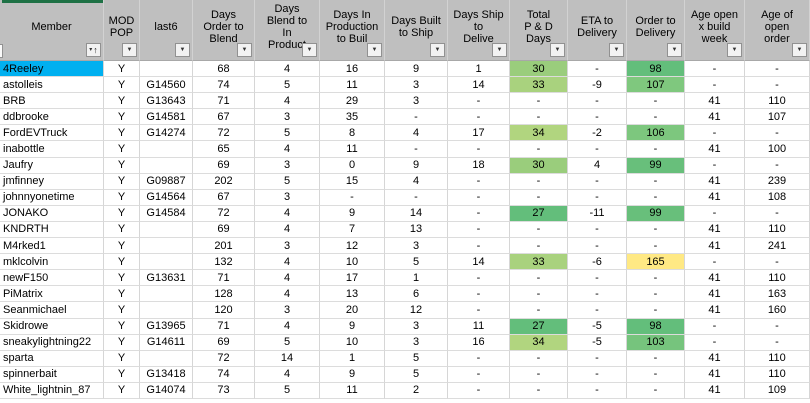 The width and height of the screenshot is (810, 403). Describe the element at coordinates (656, 85) in the screenshot. I see `cell-order-to-delivery: 107` at that location.